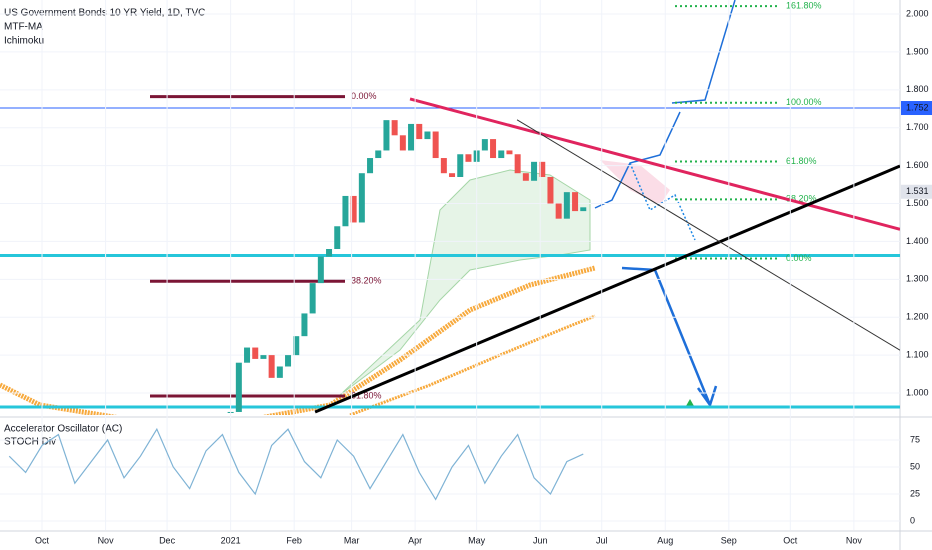 The width and height of the screenshot is (932, 550). What do you see at coordinates (917, 241) in the screenshot?
I see `y-tick-label: 1.400` at bounding box center [917, 241].